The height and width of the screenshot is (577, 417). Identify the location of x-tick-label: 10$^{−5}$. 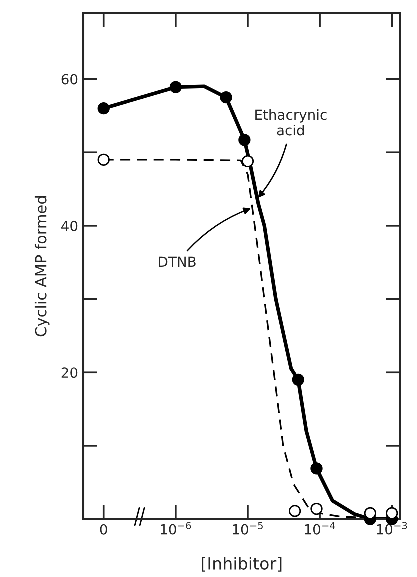
(248, 528).